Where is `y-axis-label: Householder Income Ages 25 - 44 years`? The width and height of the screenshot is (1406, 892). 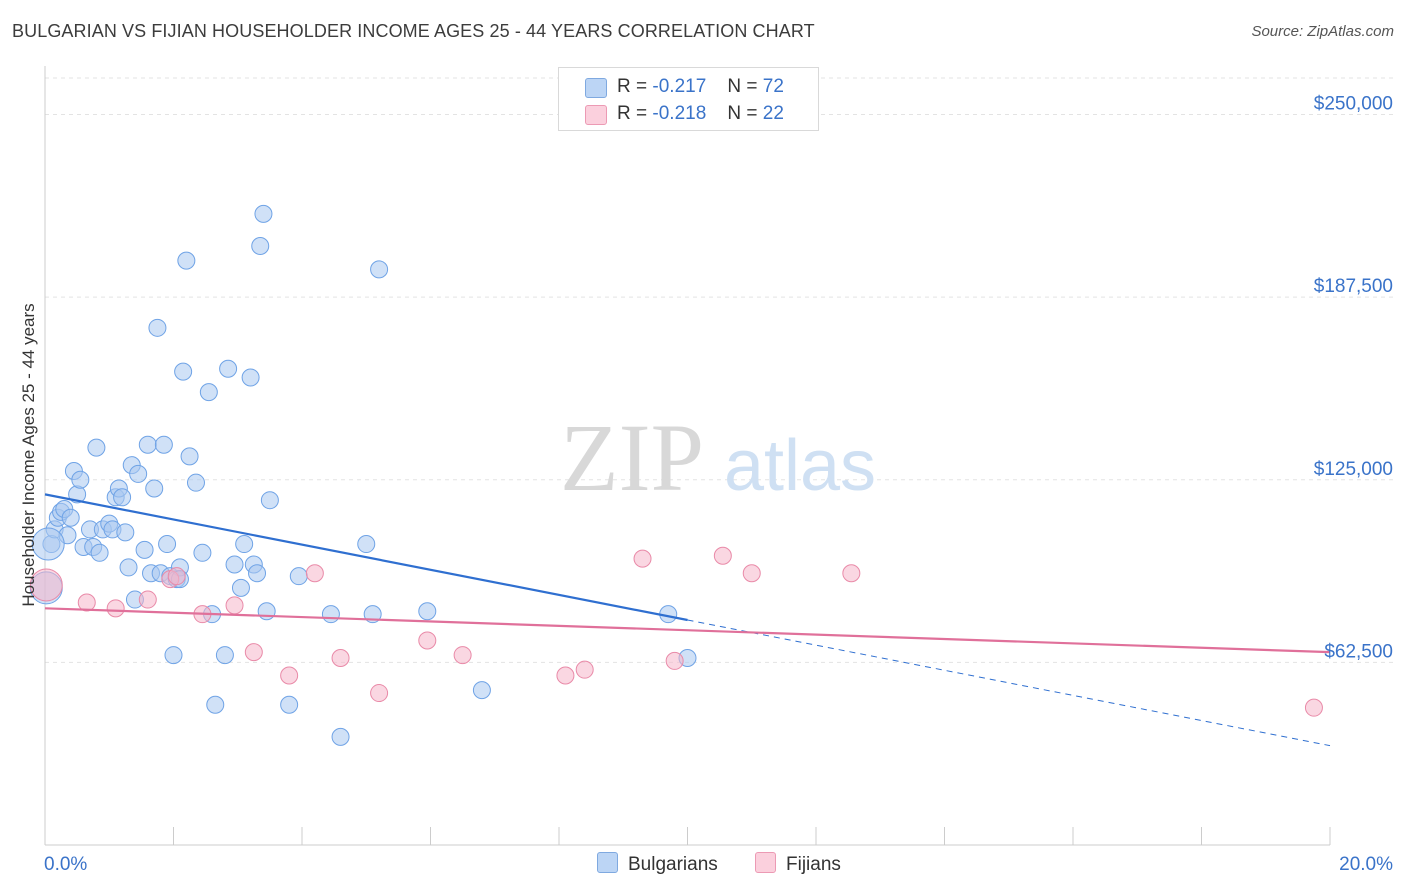
y-axis-label: Householder Income Ages 25 - 44 years is located at coordinates (28, 454).